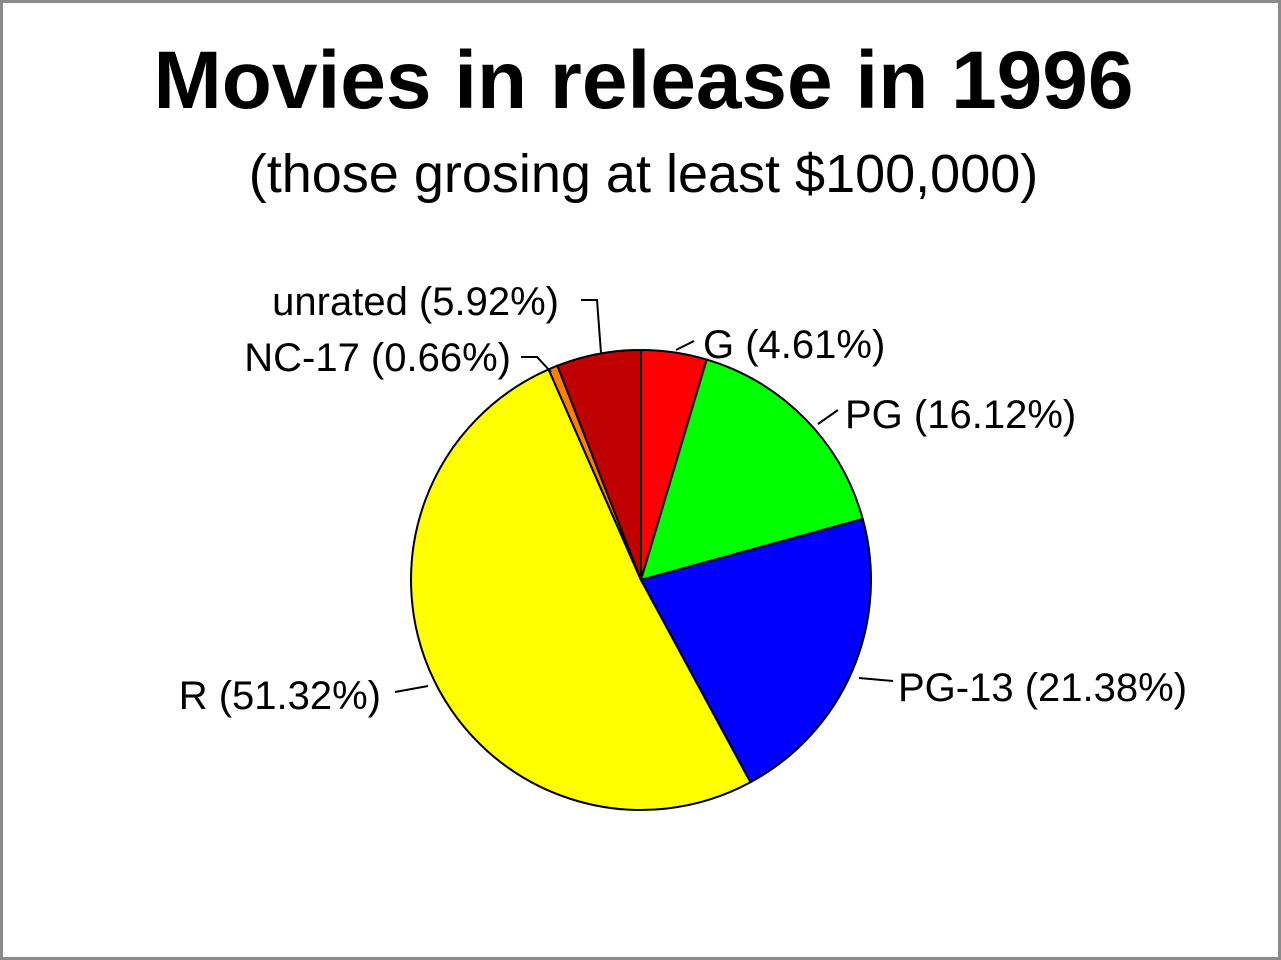 This screenshot has width=1281, height=960. I want to click on slice-label-pg: PG (16.12%), so click(960, 415).